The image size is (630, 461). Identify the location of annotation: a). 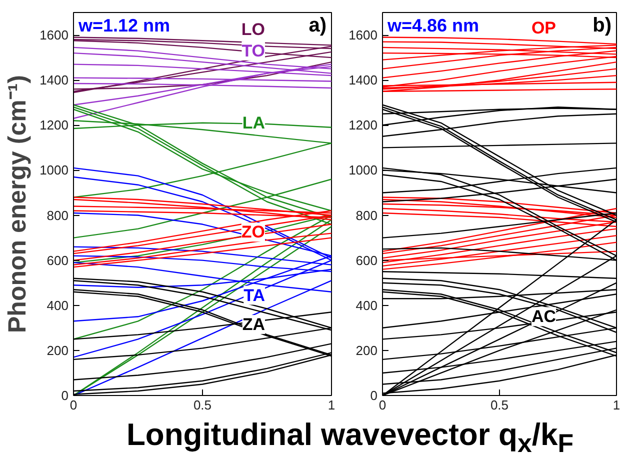
(317, 25).